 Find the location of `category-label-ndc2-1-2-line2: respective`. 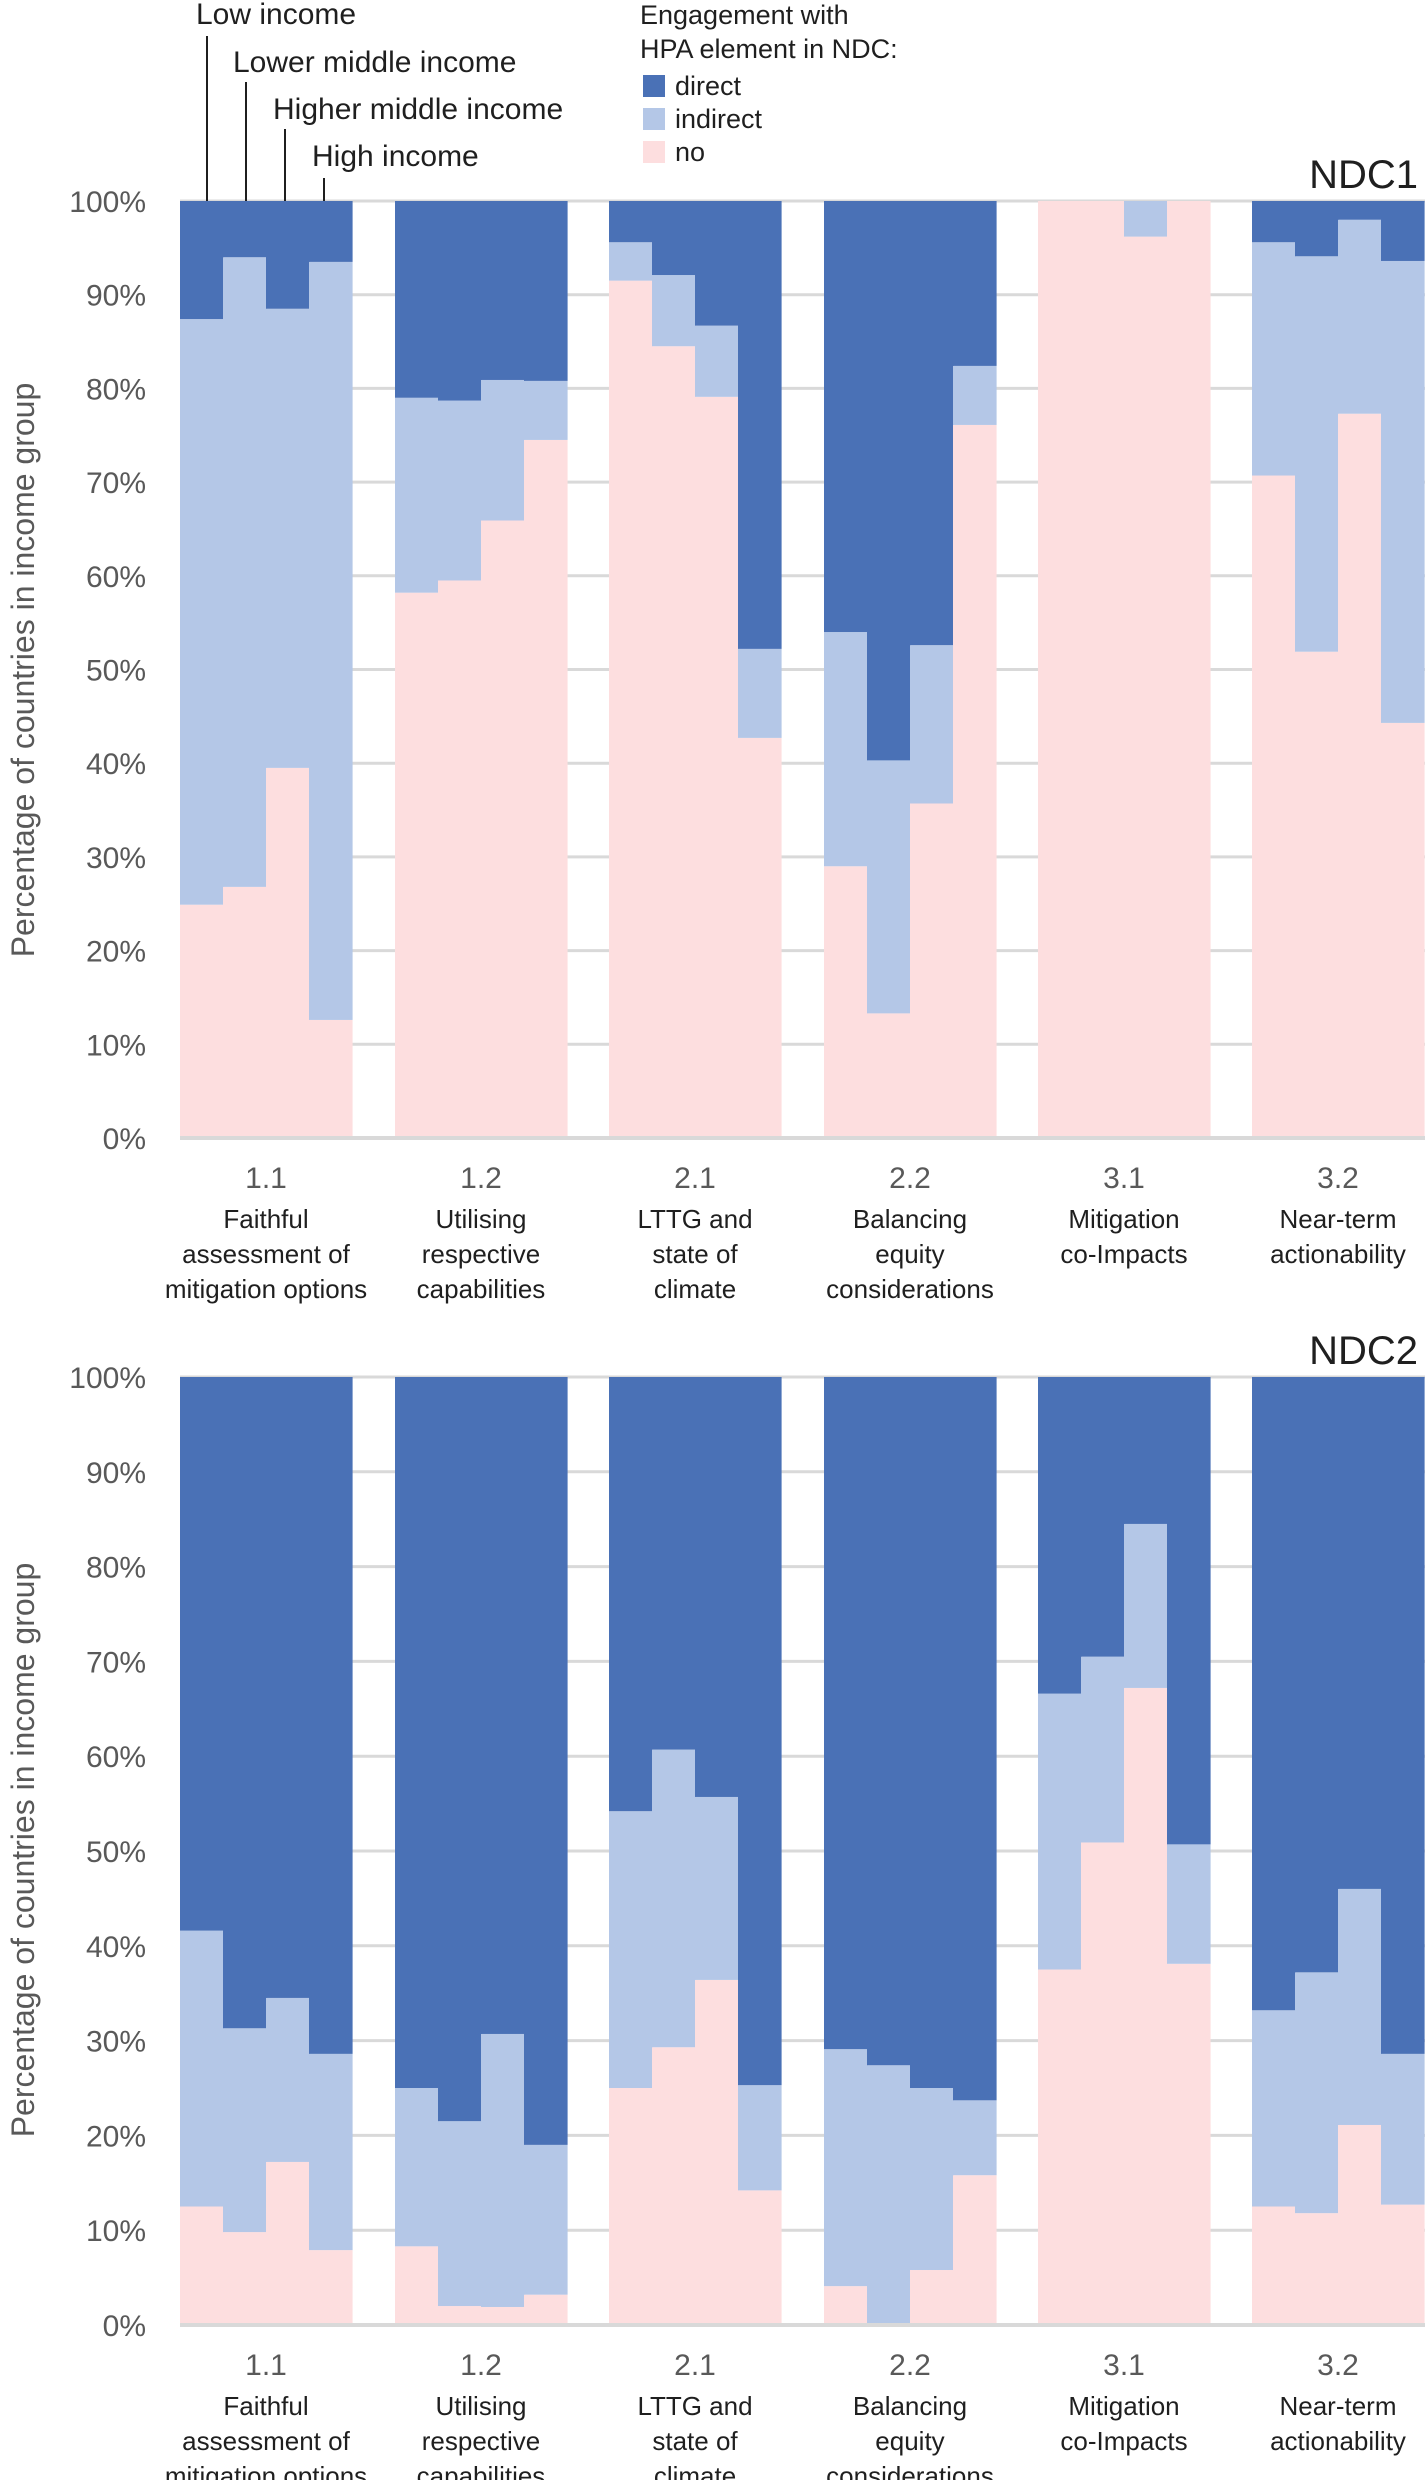

category-label-ndc2-1-2-line2: respective is located at coordinates (481, 2441).